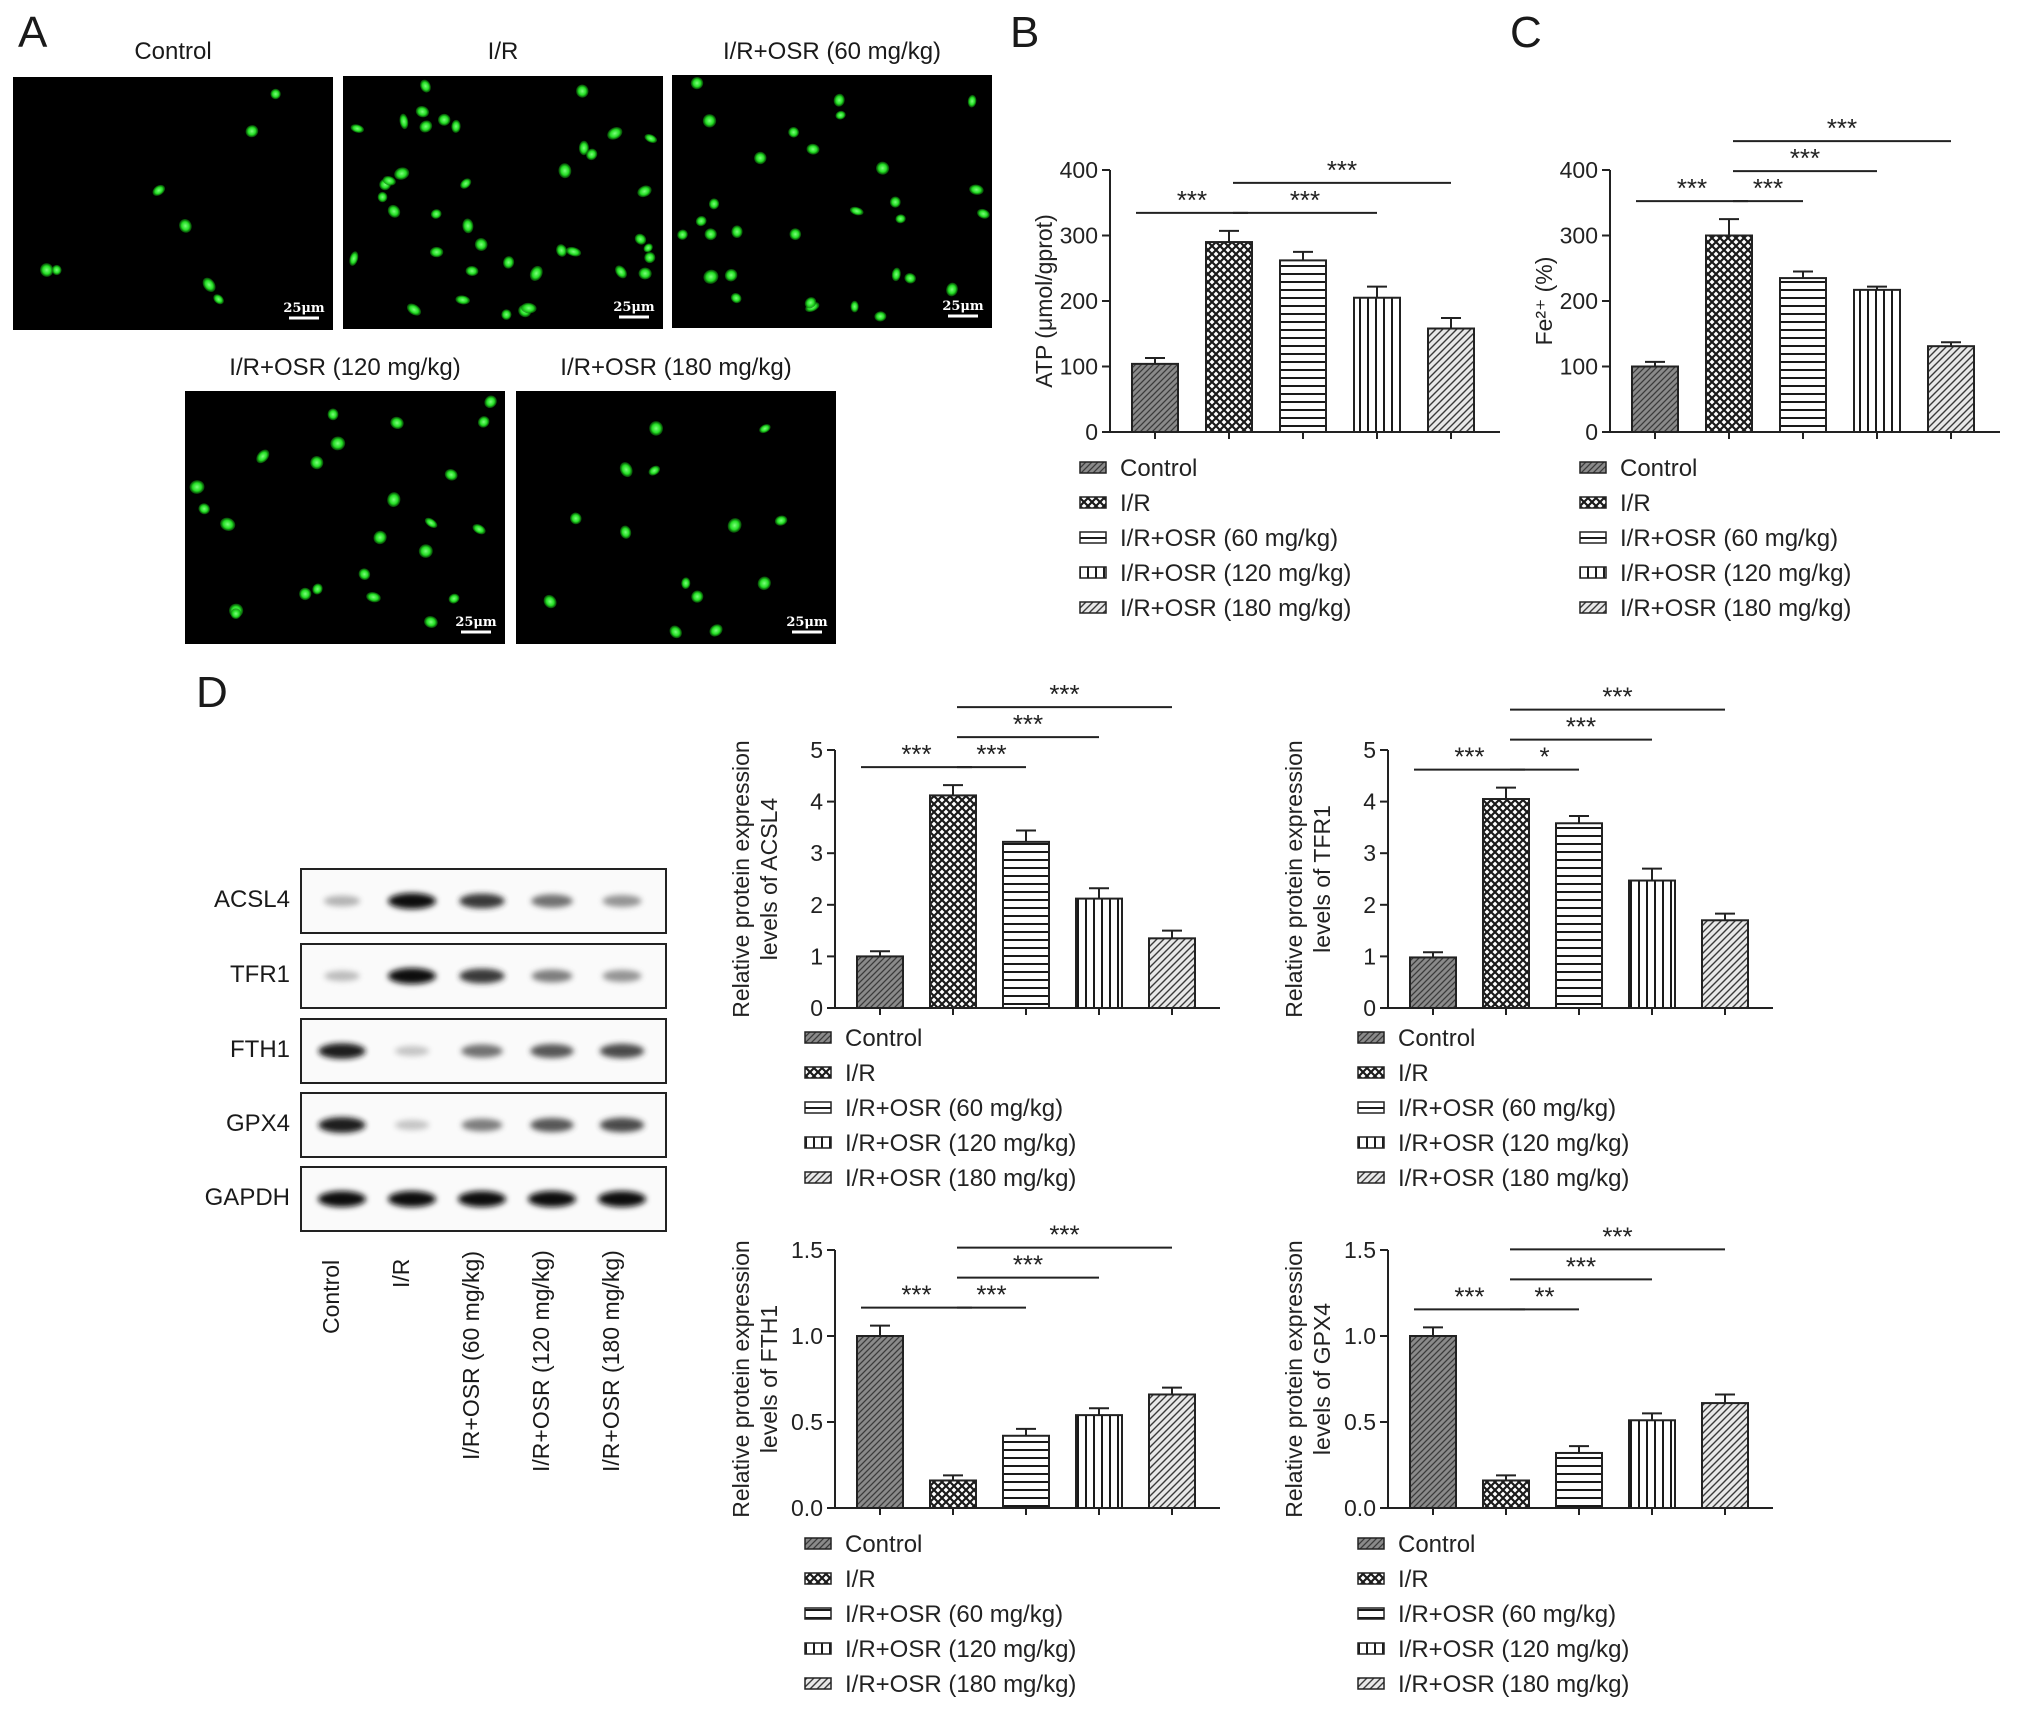 The height and width of the screenshot is (1715, 2032). What do you see at coordinates (960, 1143) in the screenshot?
I see `legend-label: I/R+OSR (120 mg/kg)` at bounding box center [960, 1143].